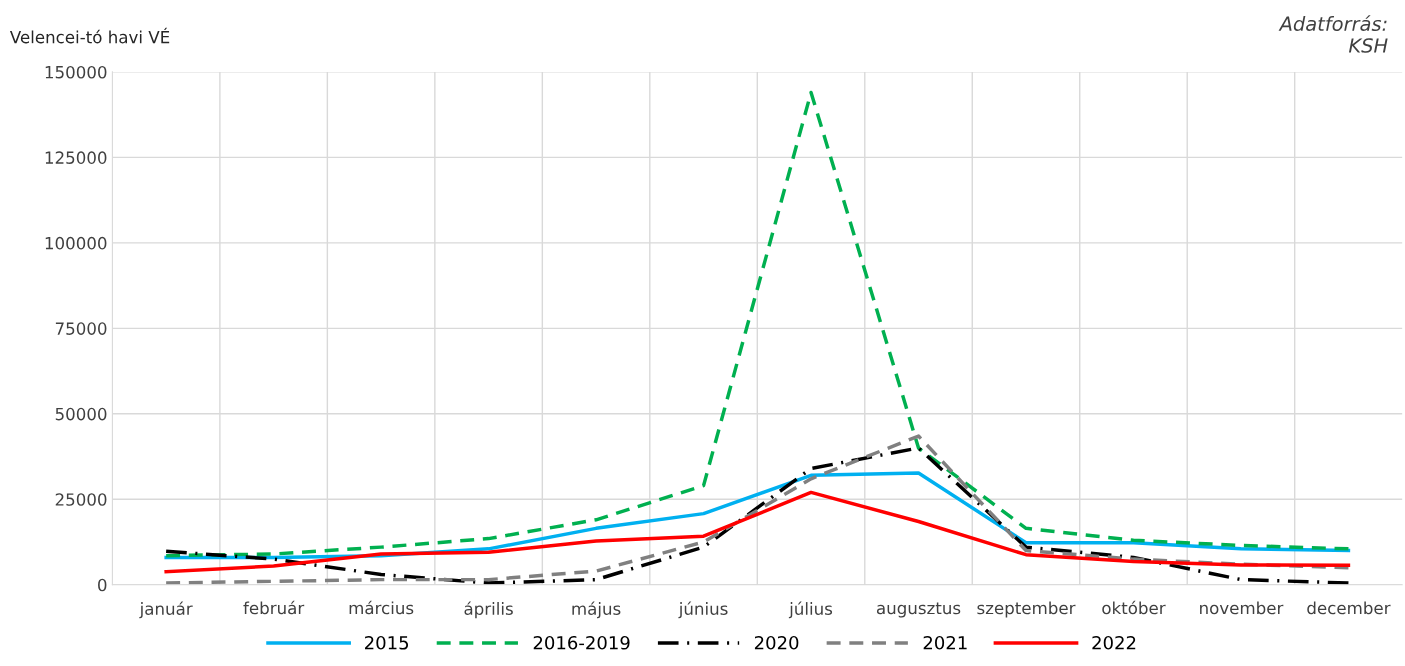 The width and height of the screenshot is (1405, 666). What do you see at coordinates (1349, 608) in the screenshot?
I see `x-tick-label: december` at bounding box center [1349, 608].